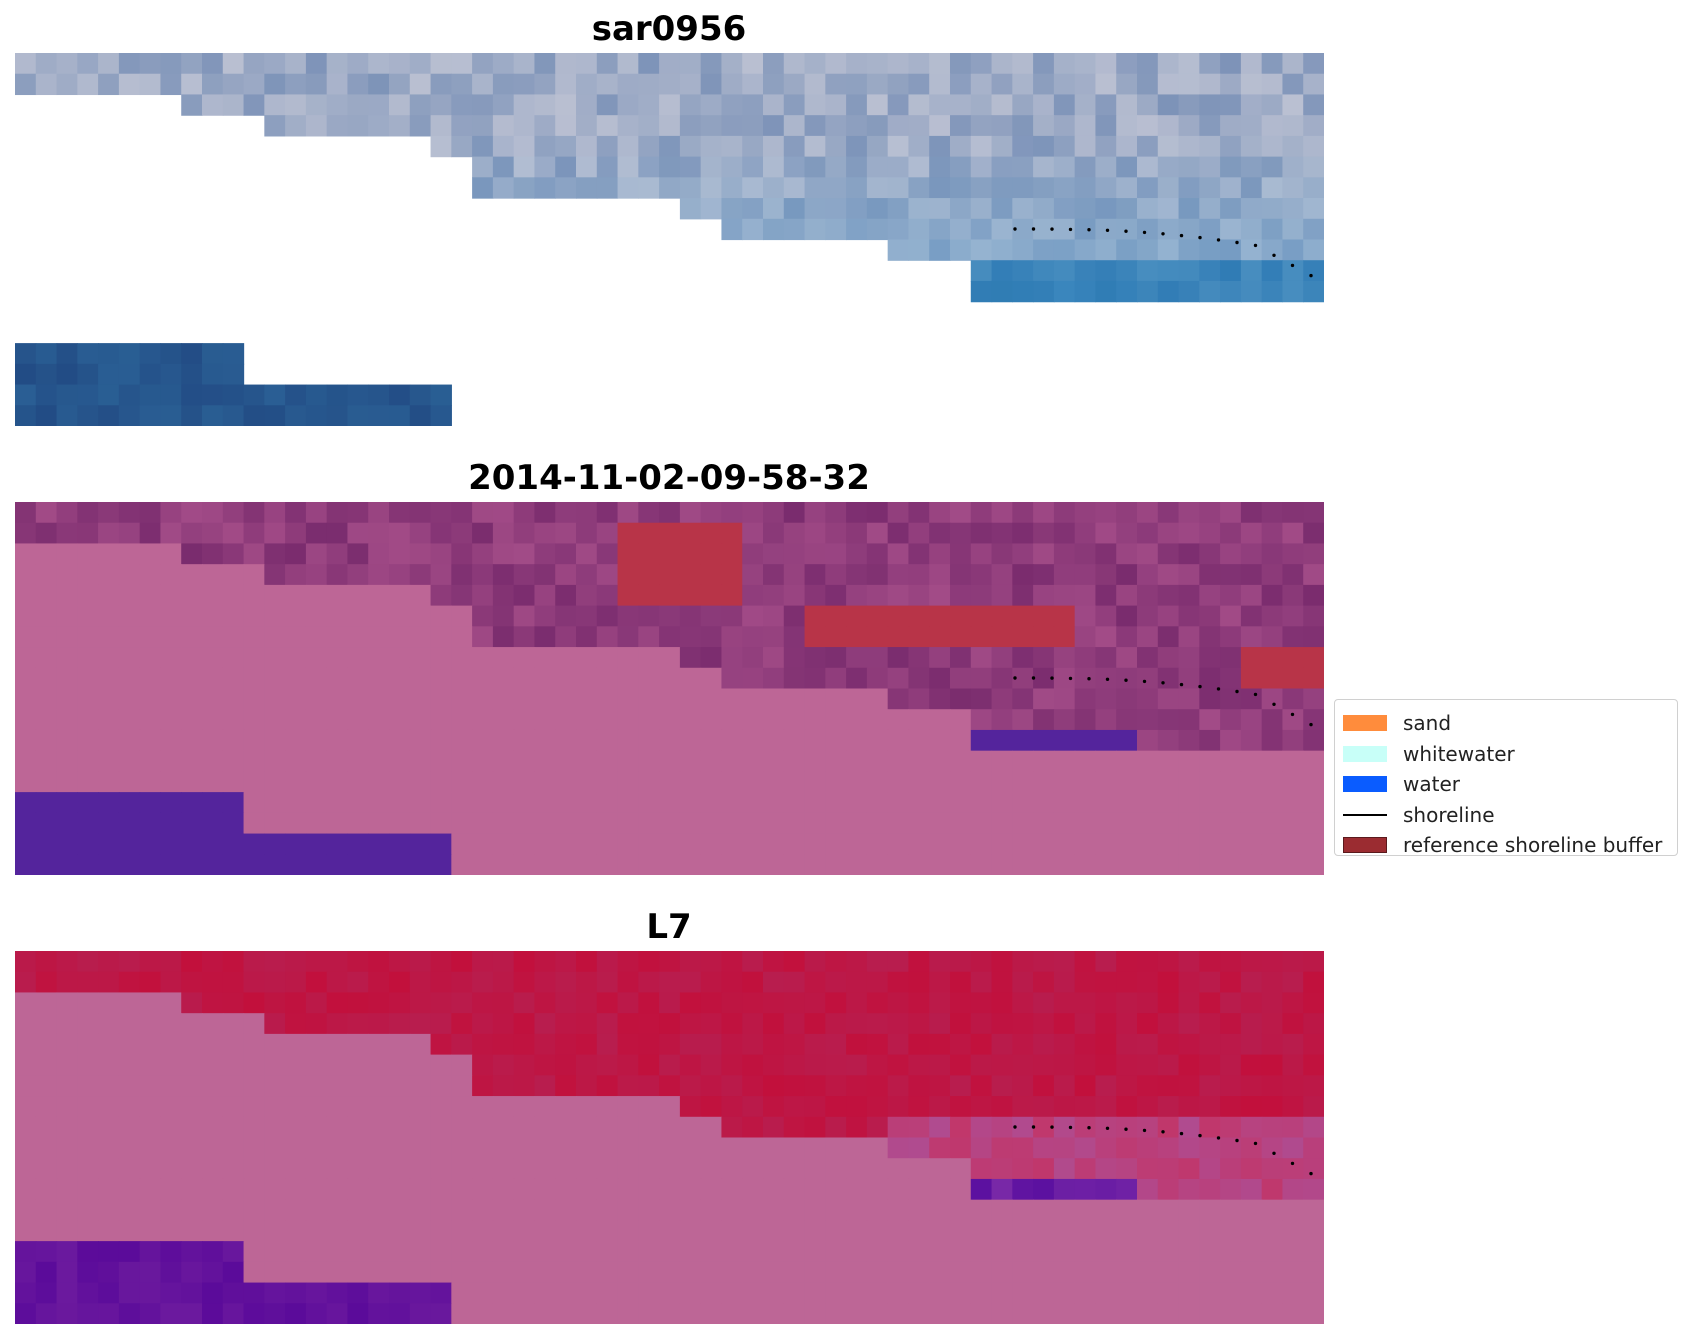  I want to click on legend-label-whitewater: whitewater, so click(1459, 753).